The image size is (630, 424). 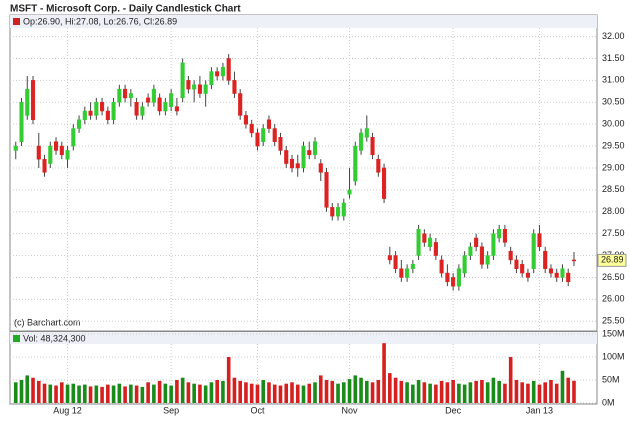 What do you see at coordinates (613, 167) in the screenshot?
I see `y-tick-label: 29.00` at bounding box center [613, 167].